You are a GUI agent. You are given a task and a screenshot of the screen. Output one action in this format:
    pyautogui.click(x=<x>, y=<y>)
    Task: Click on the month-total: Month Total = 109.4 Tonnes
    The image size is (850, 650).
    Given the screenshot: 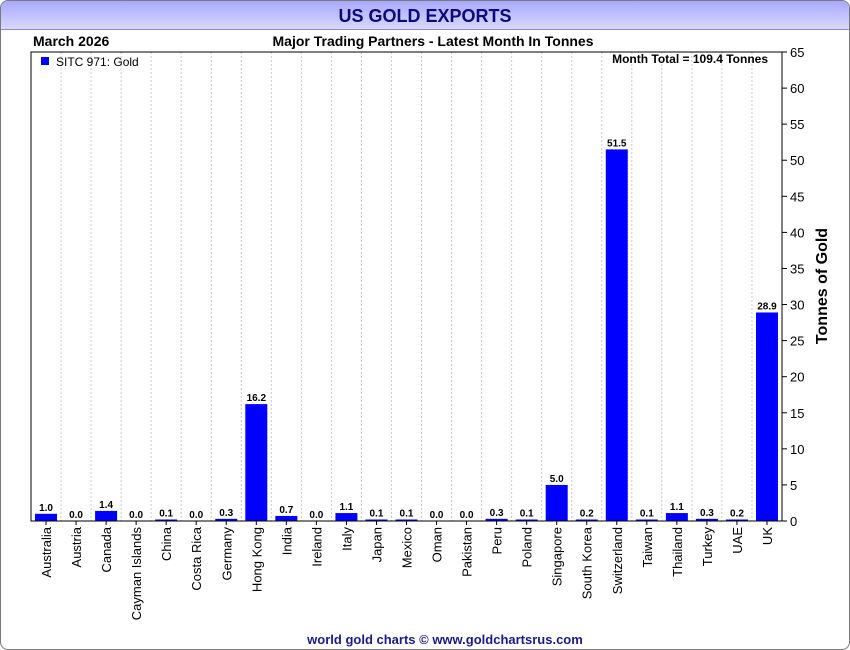 What is the action you would take?
    pyautogui.click(x=690, y=59)
    